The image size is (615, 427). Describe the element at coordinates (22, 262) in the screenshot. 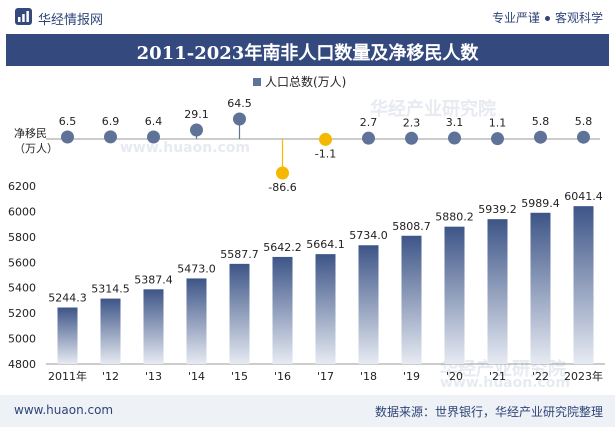

I see `y-tick-label: 5600` at that location.